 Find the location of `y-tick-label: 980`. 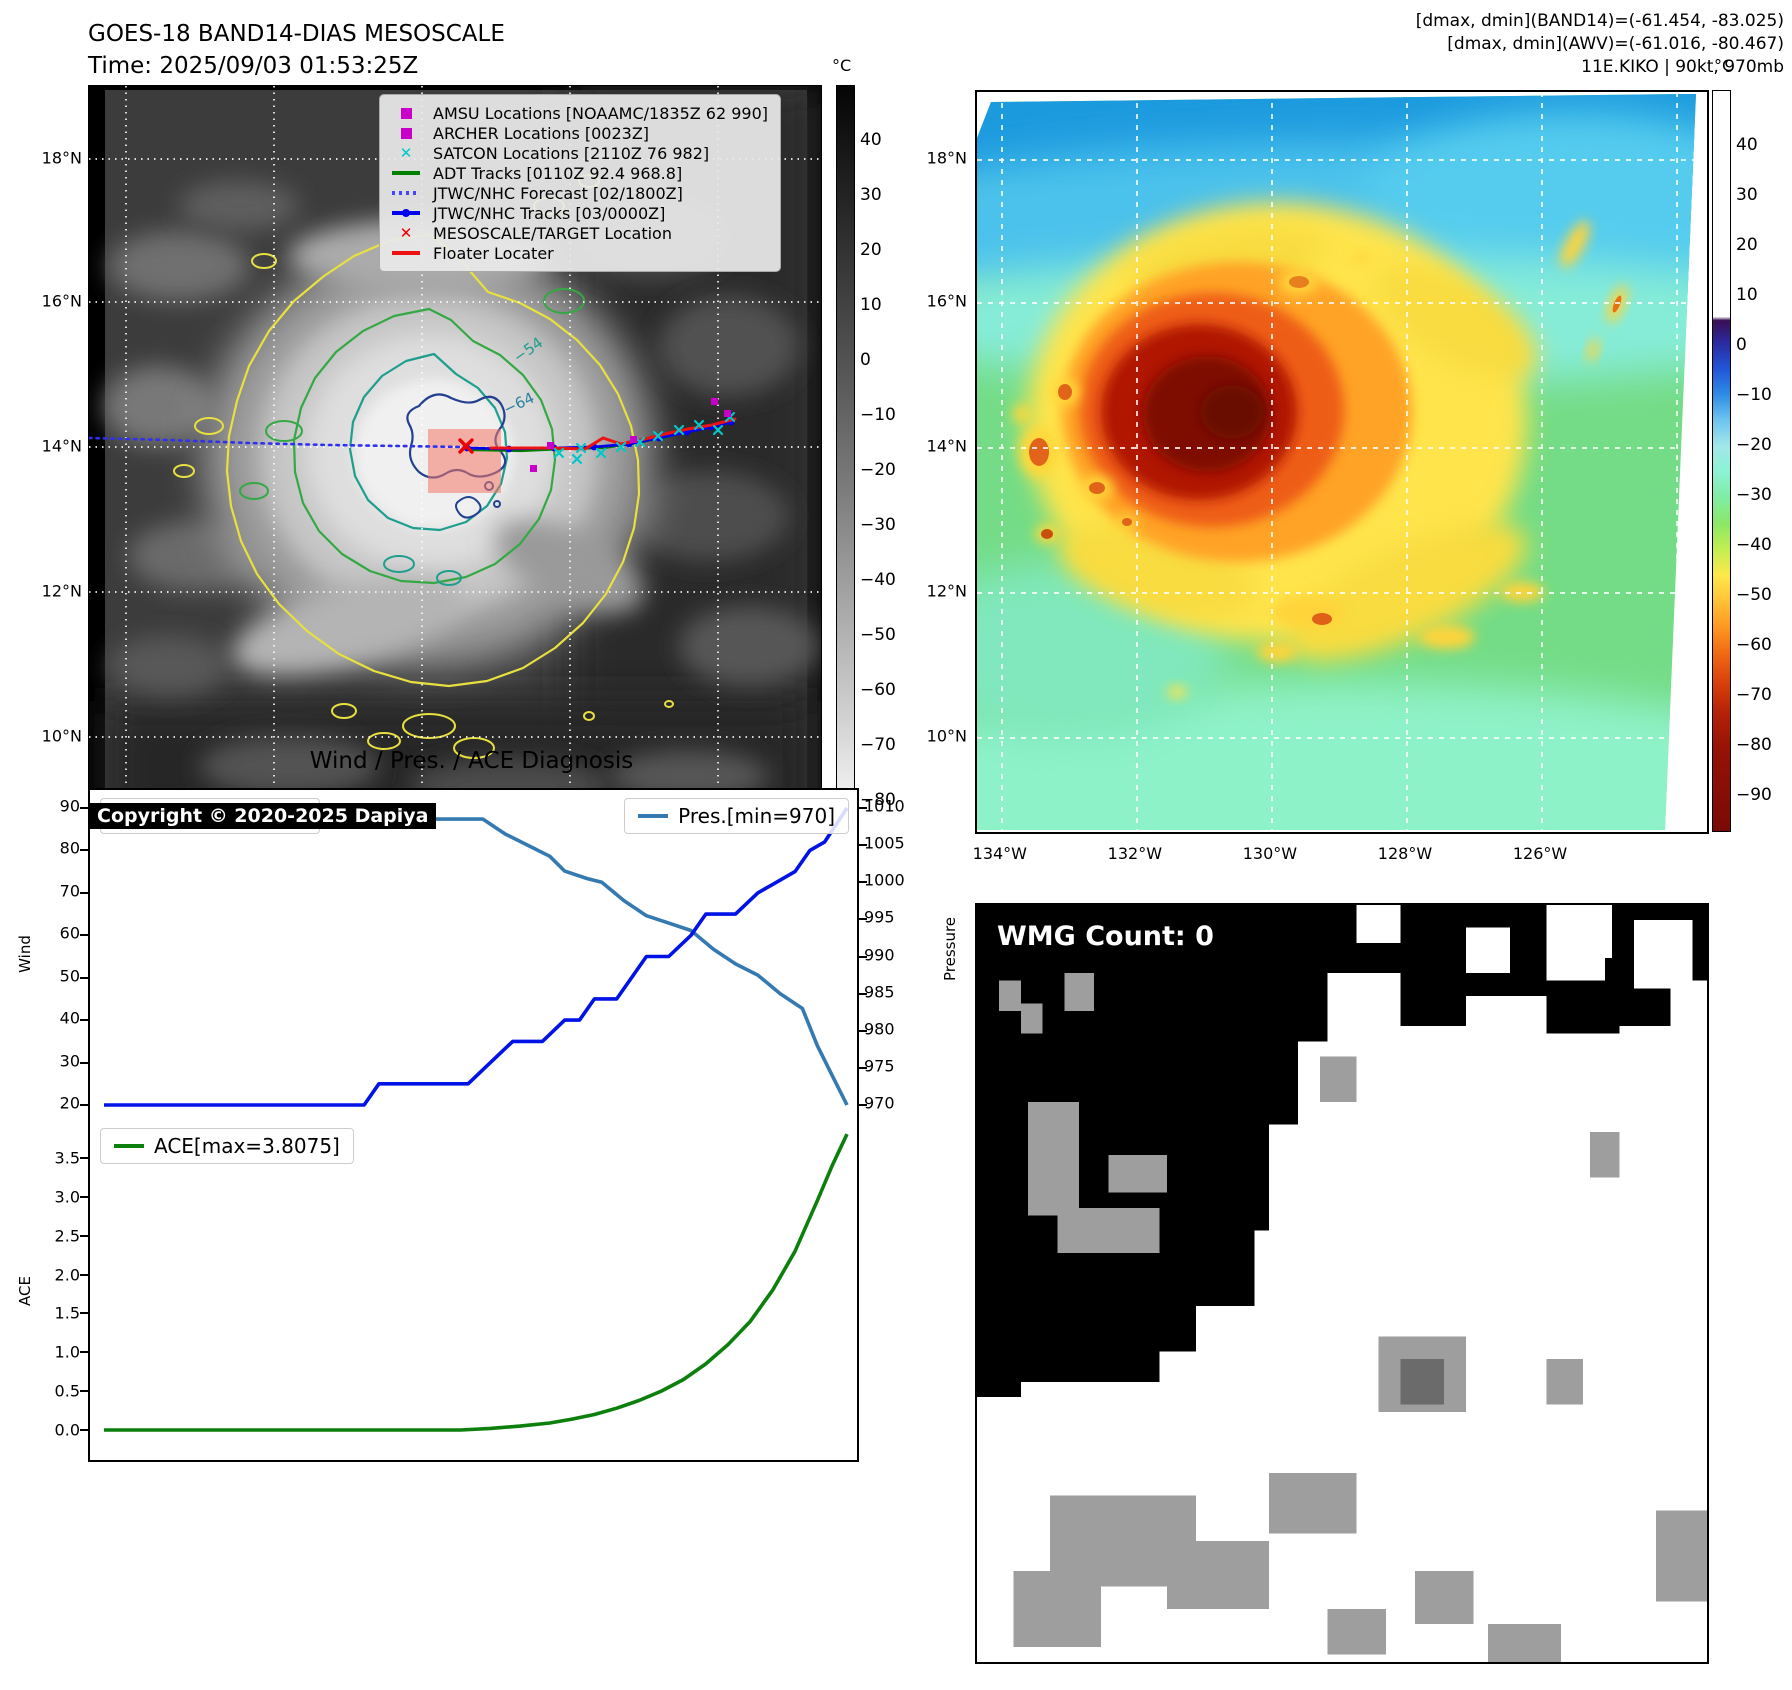

y-tick-label: 980 is located at coordinates (879, 1029).